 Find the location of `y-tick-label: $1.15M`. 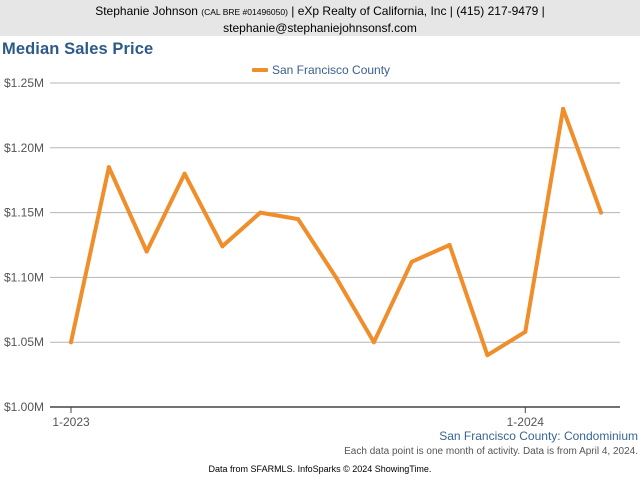

y-tick-label: $1.15M is located at coordinates (24, 213).